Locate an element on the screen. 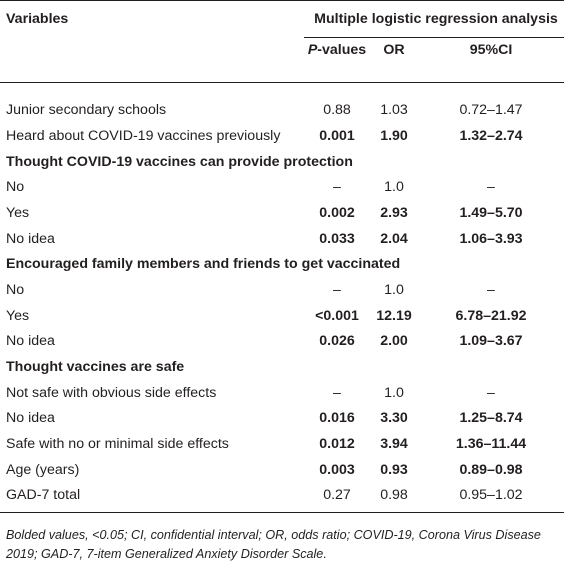 The height and width of the screenshot is (568, 564). table-row: Age (years) 0.003 0.93 0.89–0.98 is located at coordinates (282, 470).